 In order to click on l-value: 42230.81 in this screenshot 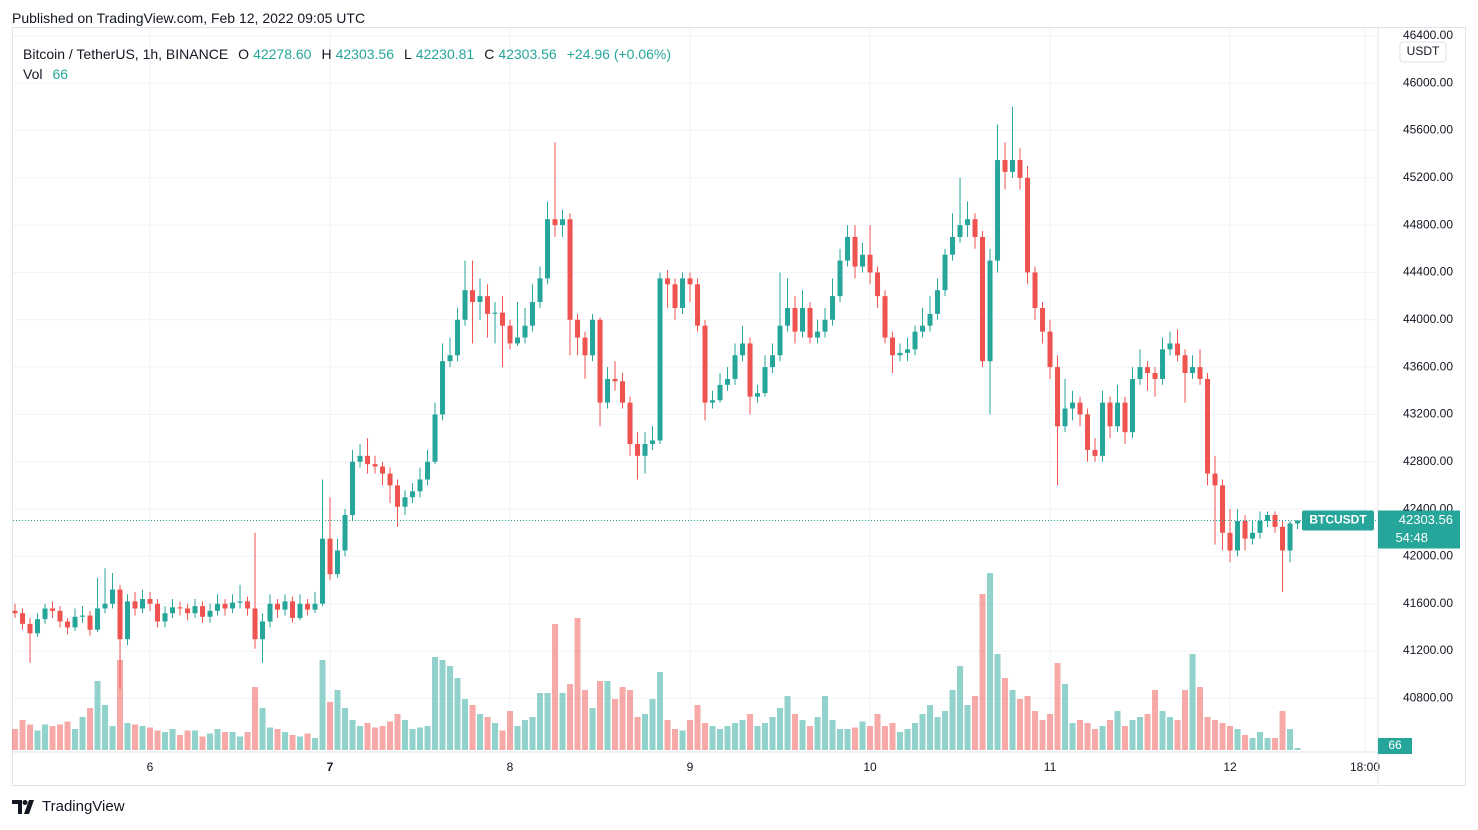, I will do `click(445, 54)`.